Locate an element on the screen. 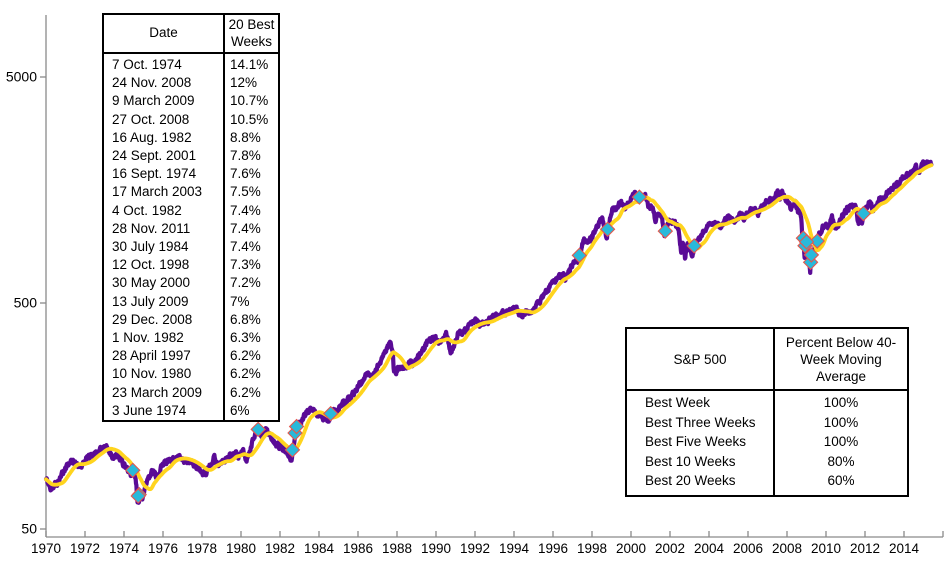  row-value-cell: 7.3% is located at coordinates (245, 265).